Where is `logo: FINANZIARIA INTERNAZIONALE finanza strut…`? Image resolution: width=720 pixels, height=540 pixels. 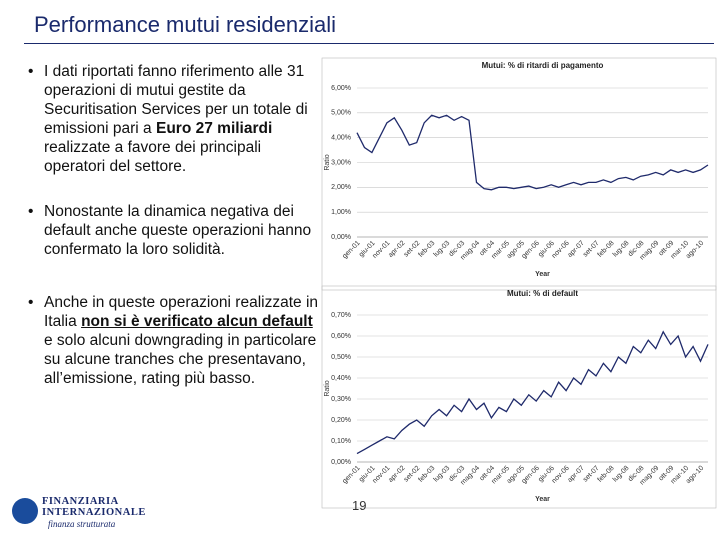
logo: FINANZIARIA INTERNAZIONALE finanza strut… is located at coordinates (78, 512).